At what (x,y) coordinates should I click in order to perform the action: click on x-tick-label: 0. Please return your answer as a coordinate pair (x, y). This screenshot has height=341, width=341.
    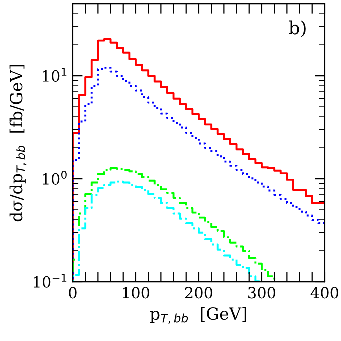
    Looking at the image, I should click on (73, 293).